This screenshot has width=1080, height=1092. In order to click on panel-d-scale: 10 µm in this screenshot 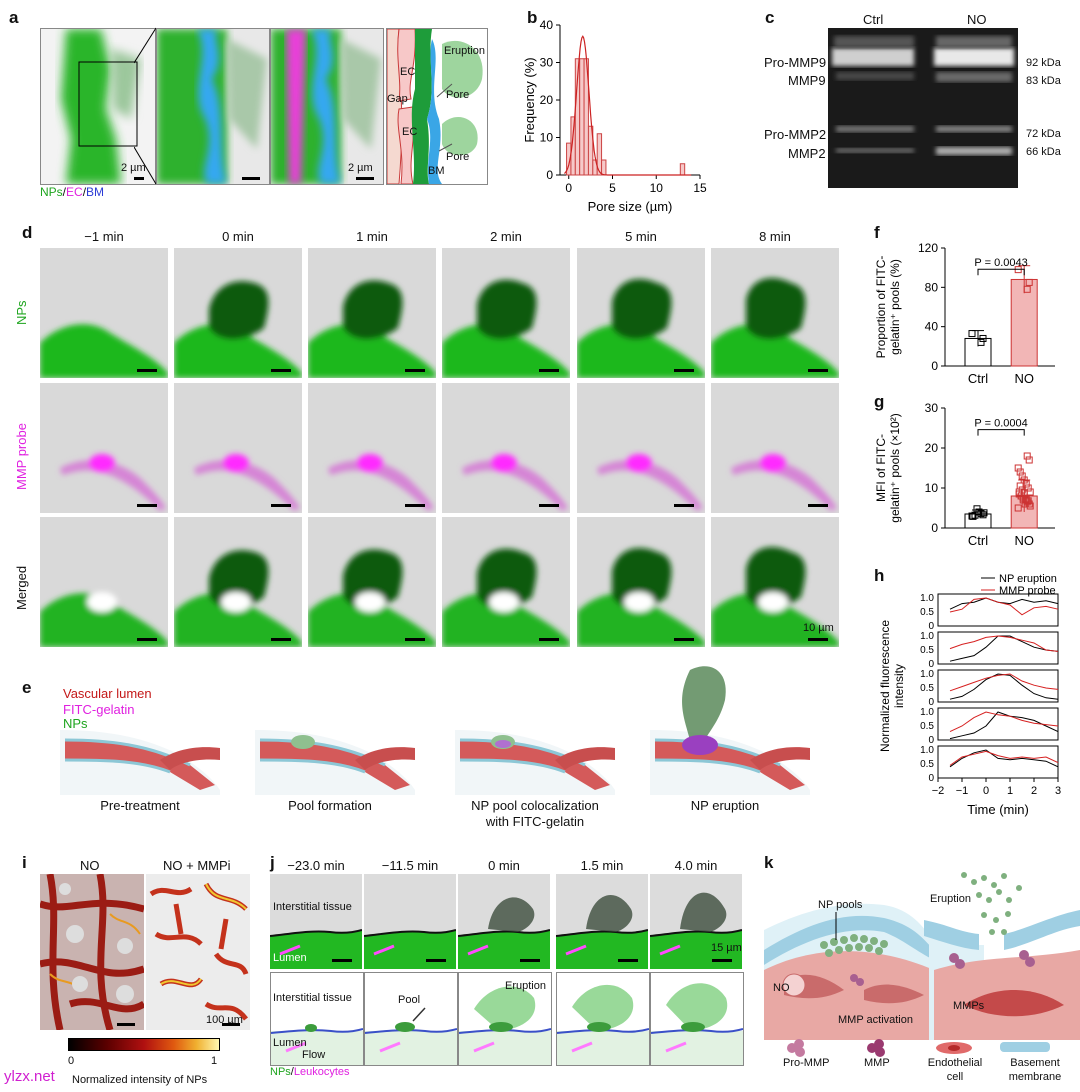, I will do `click(818, 628)`.